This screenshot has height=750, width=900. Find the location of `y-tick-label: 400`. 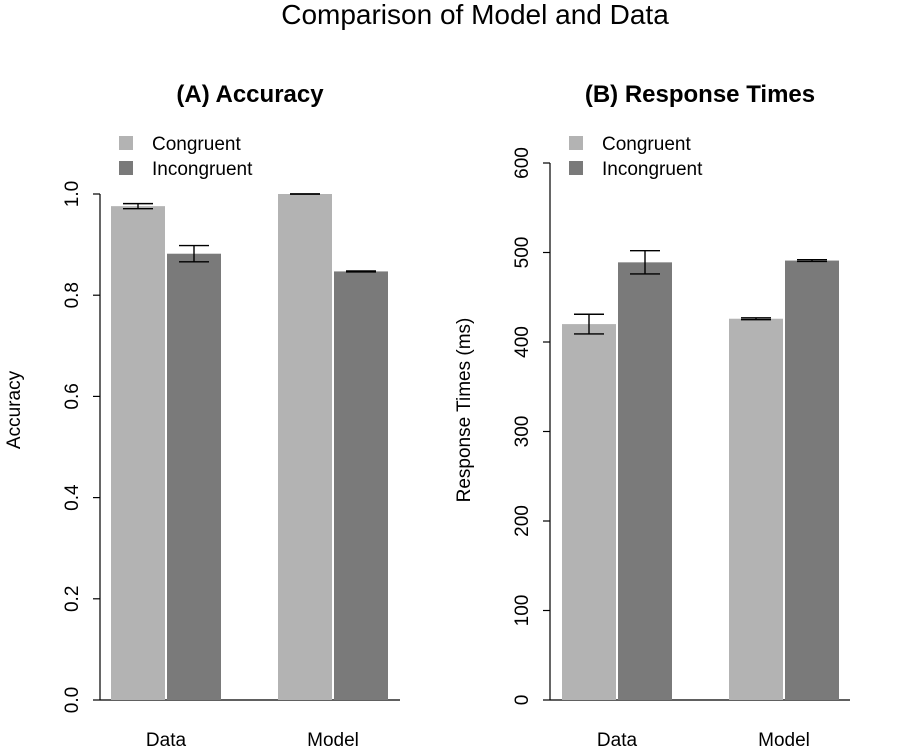

y-tick-label: 400 is located at coordinates (522, 342).